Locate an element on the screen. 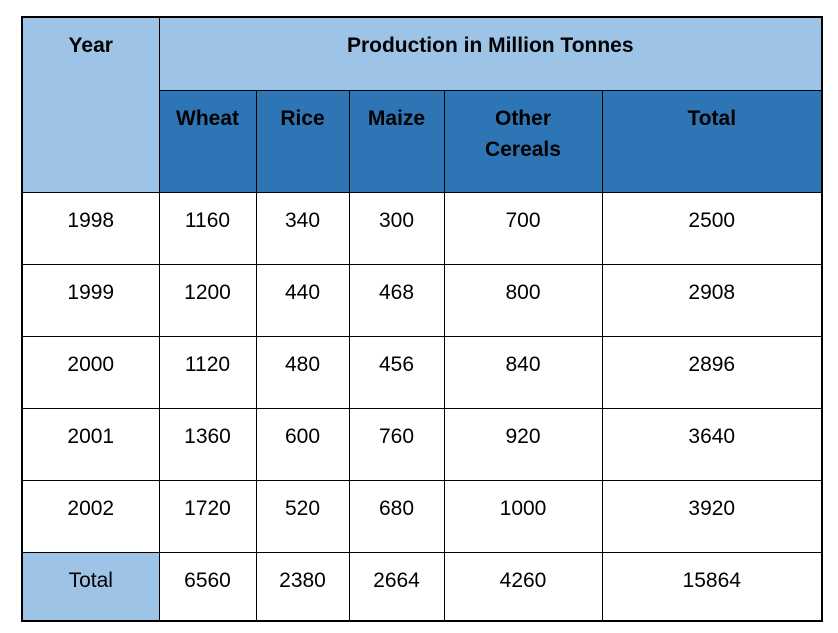 This screenshot has height=633, width=838. cell-rice: 480 is located at coordinates (302, 372).